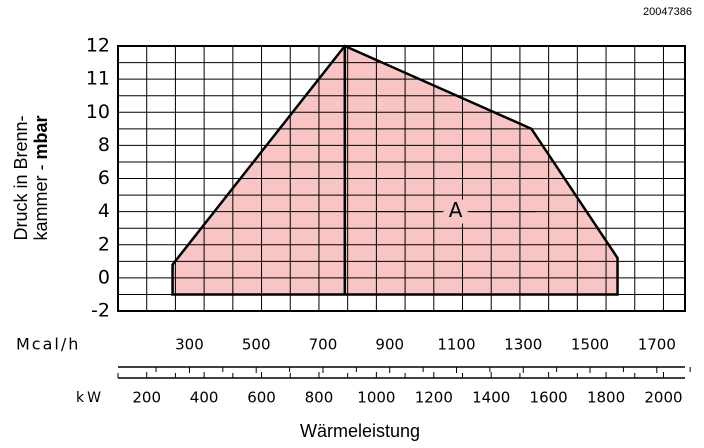 The image size is (704, 448). Describe the element at coordinates (491, 398) in the screenshot. I see `x-tick-label: 1400` at that location.